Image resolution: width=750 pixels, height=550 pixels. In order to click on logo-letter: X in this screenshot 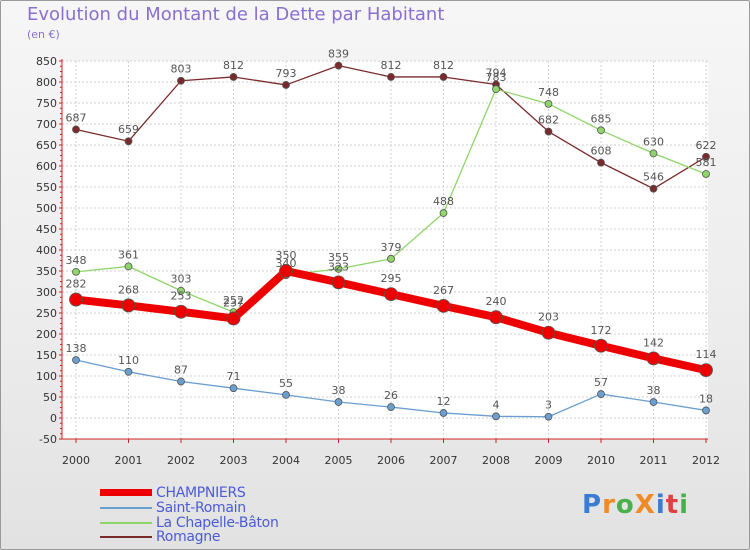, I will do `click(645, 505)`.